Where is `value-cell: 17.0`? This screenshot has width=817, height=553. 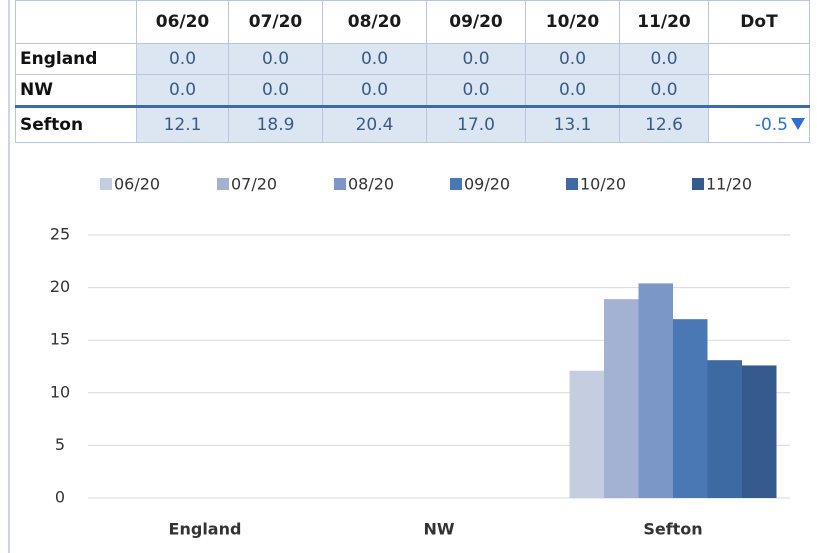
value-cell: 17.0 is located at coordinates (476, 124).